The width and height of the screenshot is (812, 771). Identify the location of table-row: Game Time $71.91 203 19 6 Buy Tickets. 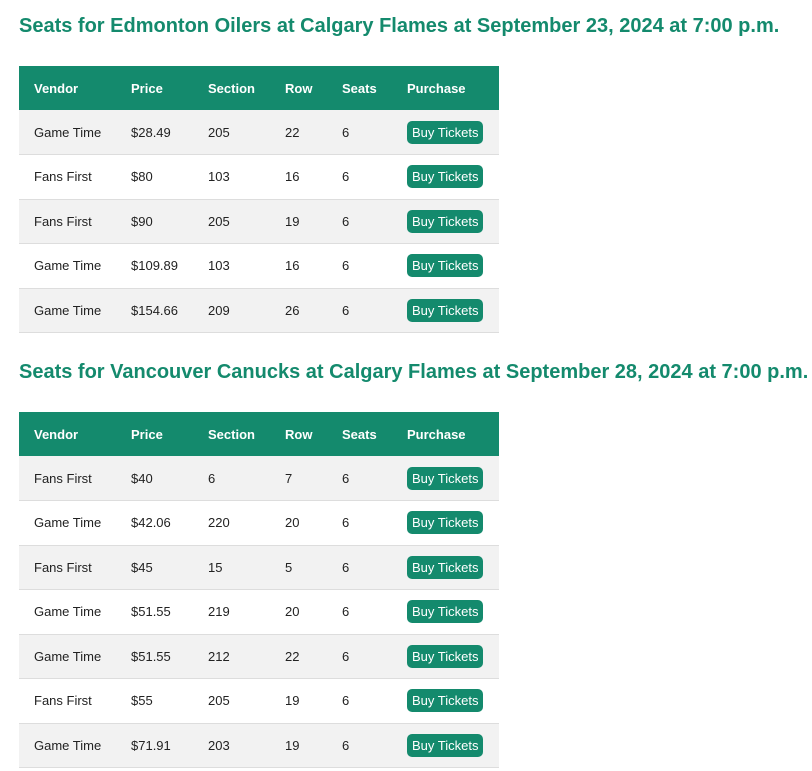
(259, 745).